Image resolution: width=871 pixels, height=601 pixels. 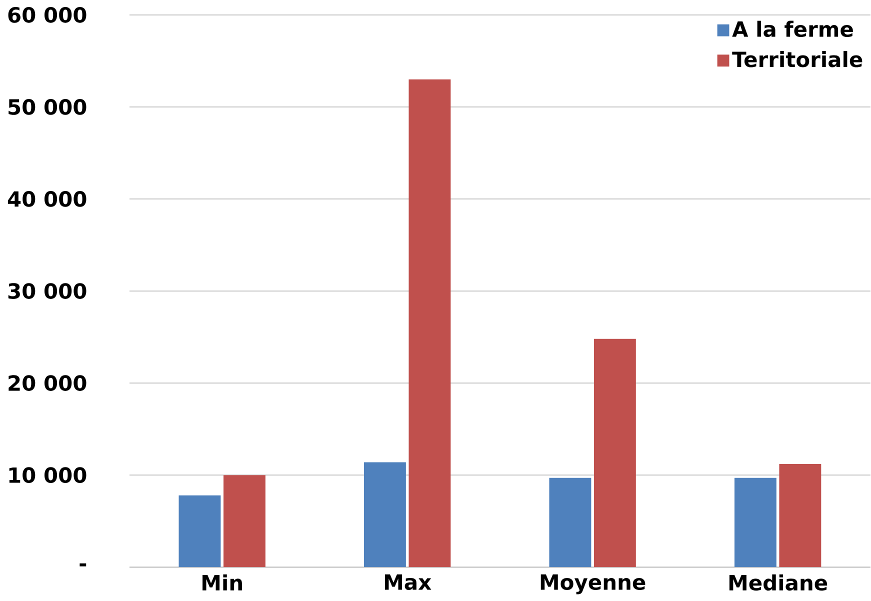 I want to click on y-tick-label: 30 000, so click(x=47, y=290).